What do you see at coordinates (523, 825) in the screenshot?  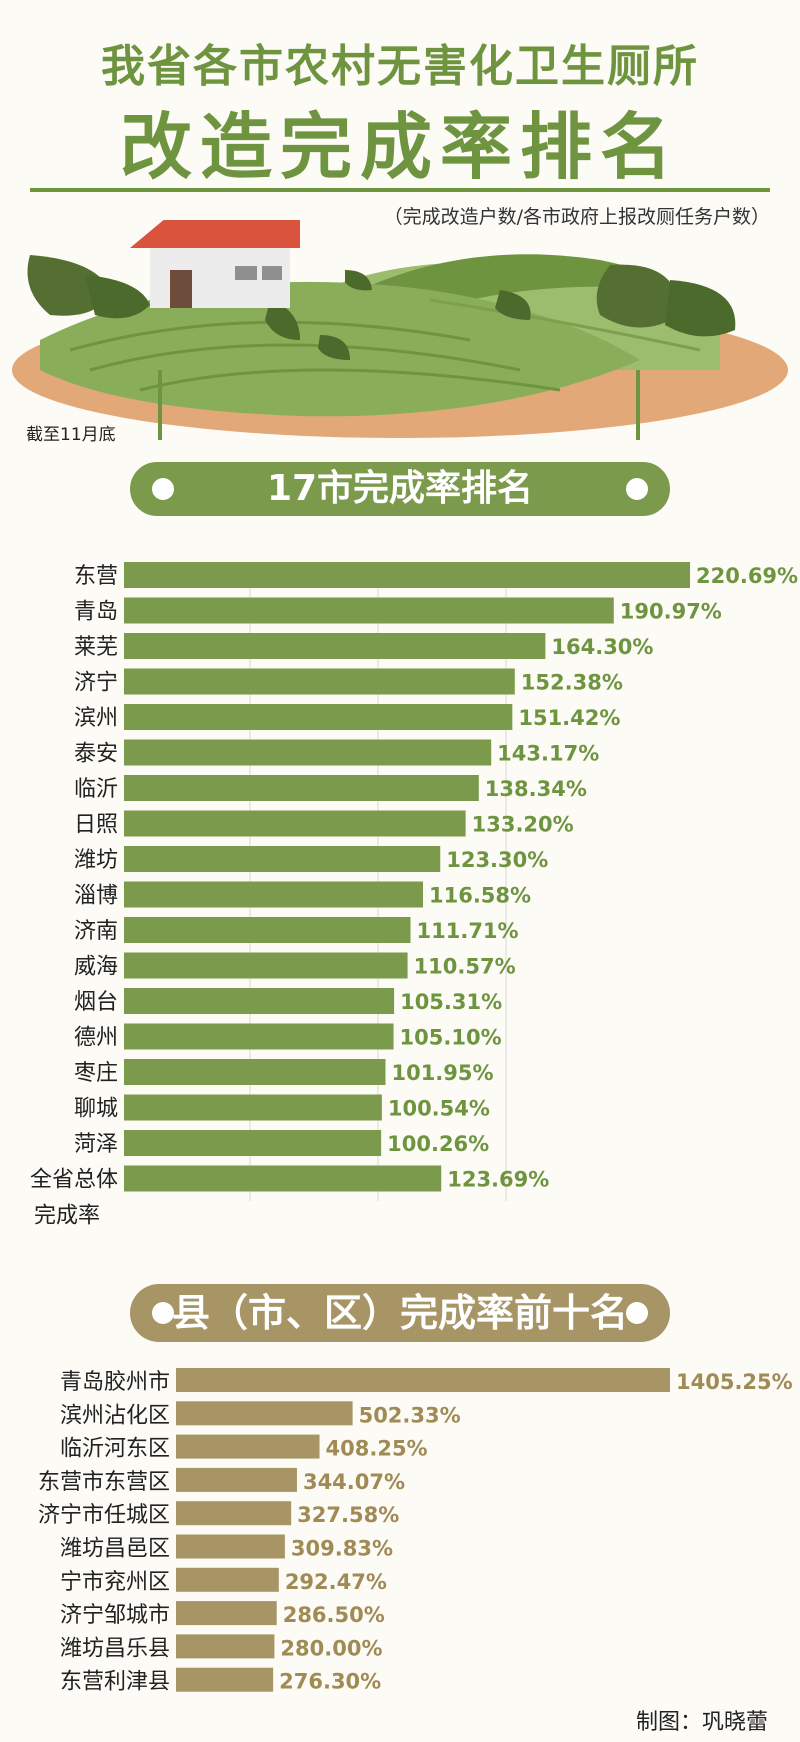 I see `city-value-label: 133.20%` at bounding box center [523, 825].